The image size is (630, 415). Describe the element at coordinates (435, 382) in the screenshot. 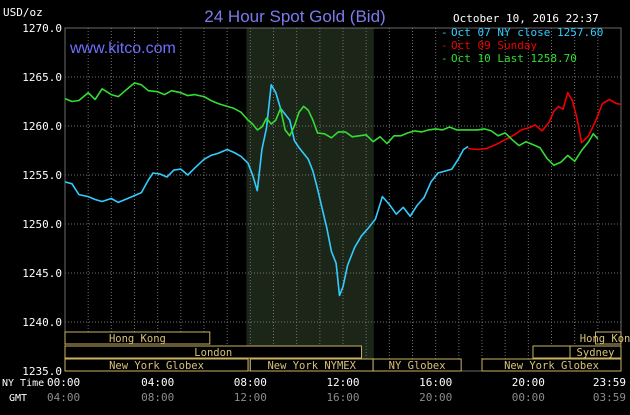

I see `x-tick-label-ny: 16:00` at that location.